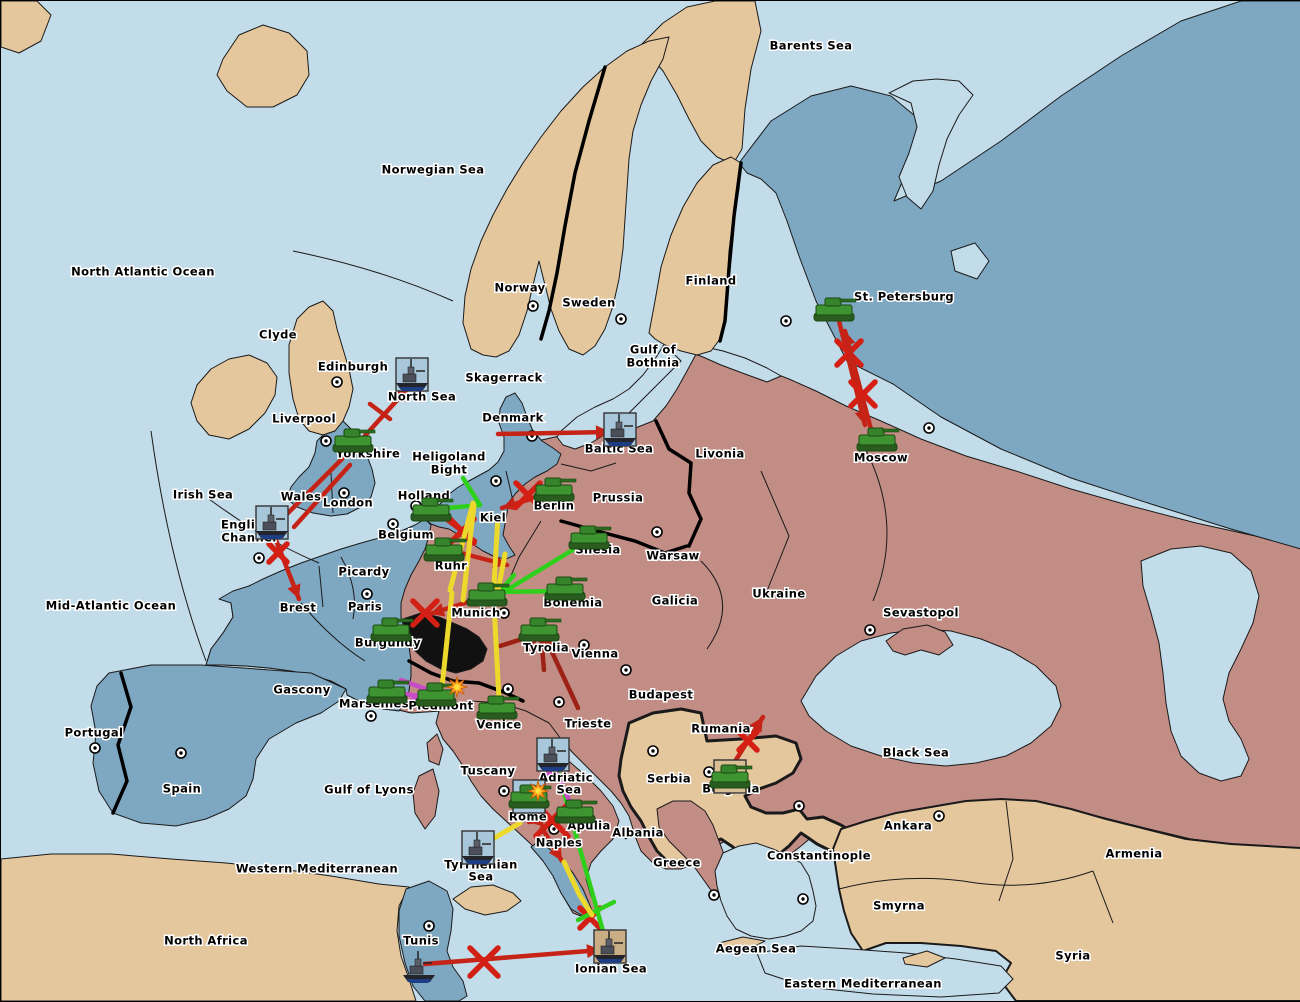 The height and width of the screenshot is (1002, 1300). Describe the element at coordinates (775, 531) in the screenshot. I see `border-livonia-moscow` at that location.